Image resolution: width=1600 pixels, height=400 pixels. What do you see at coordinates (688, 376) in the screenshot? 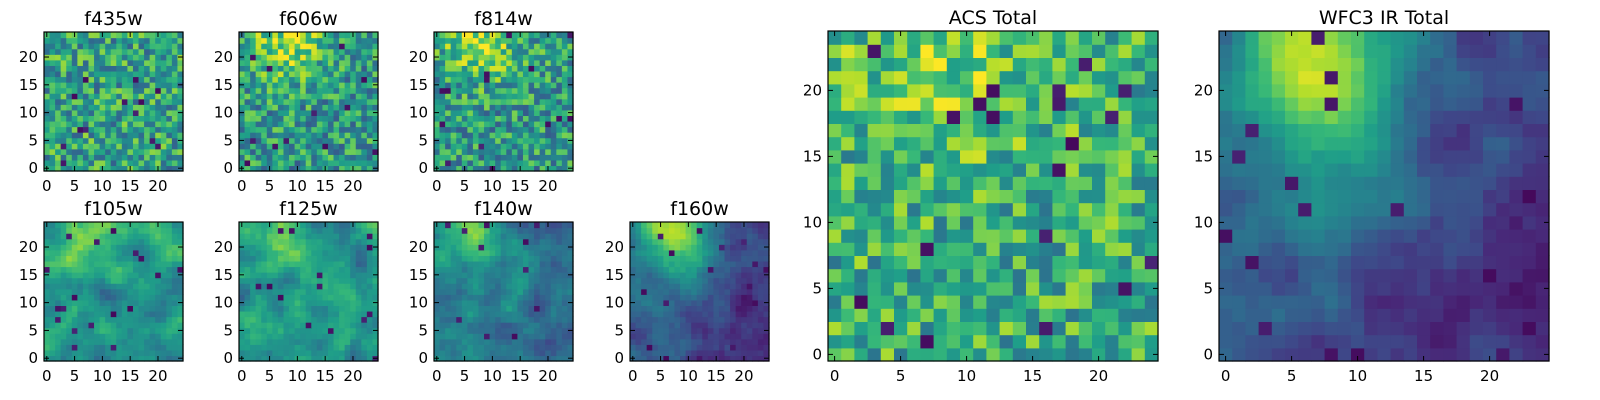
I see `x-tick-label: 10` at bounding box center [688, 376].